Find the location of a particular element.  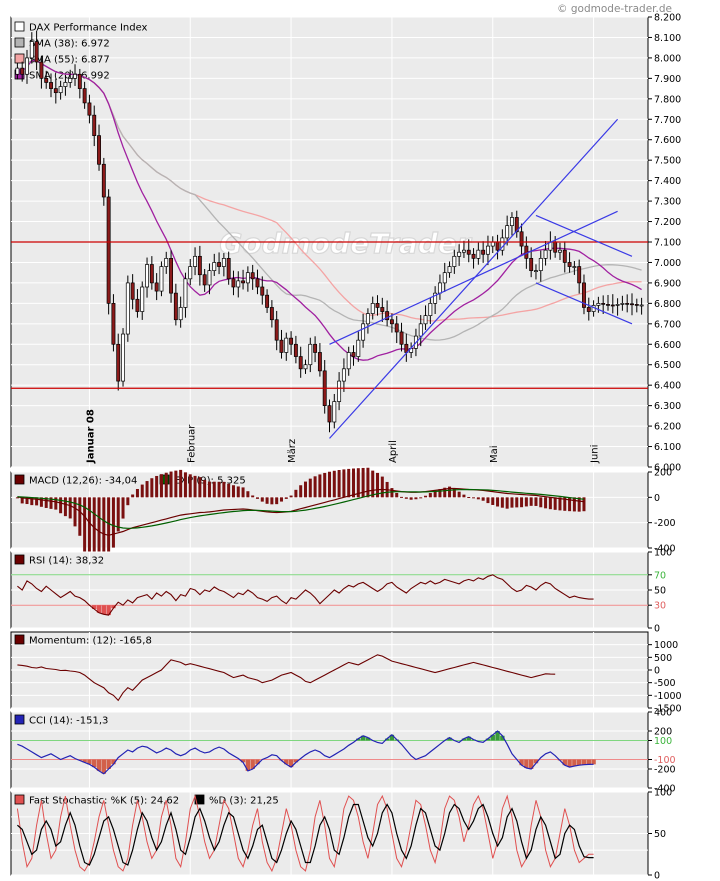

macd-line is located at coordinates (301, 511).